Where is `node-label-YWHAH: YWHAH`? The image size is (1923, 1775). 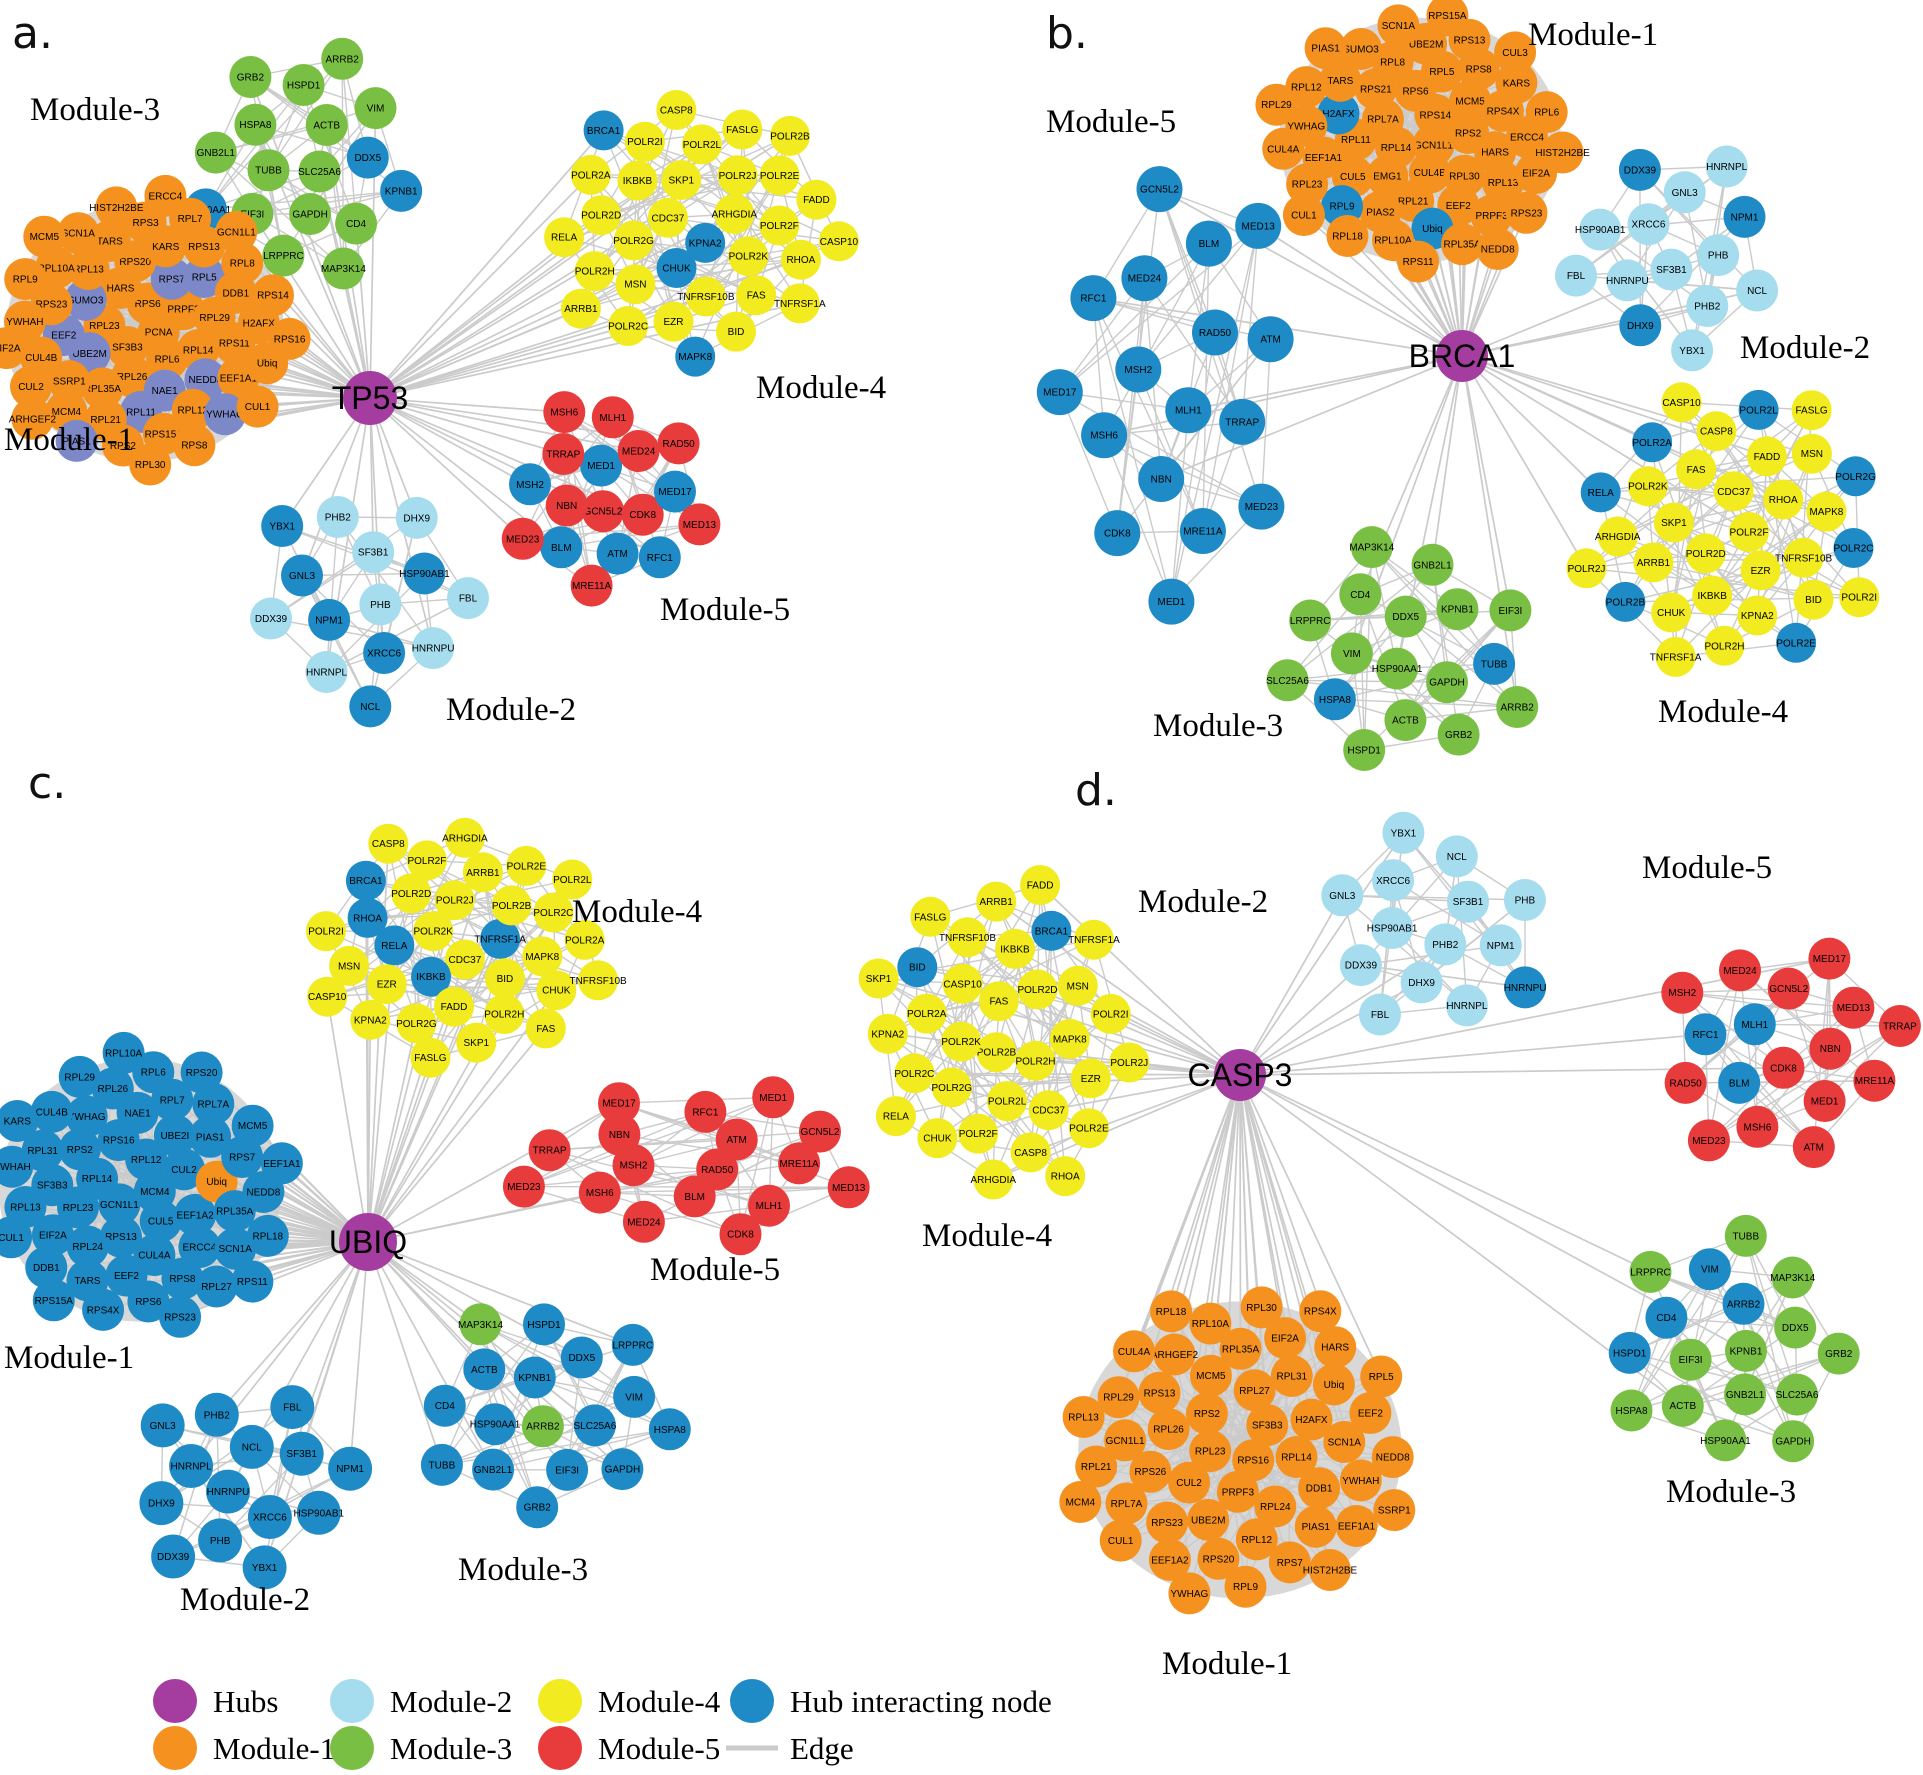
node-label-YWHAH: YWHAH is located at coordinates (15, 1167).